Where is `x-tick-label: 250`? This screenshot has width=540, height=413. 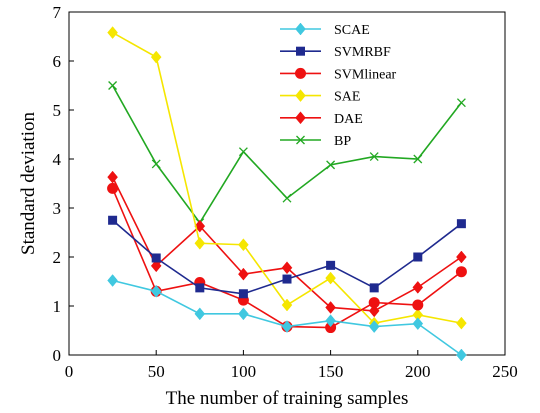 x-tick-label: 250 is located at coordinates (505, 371).